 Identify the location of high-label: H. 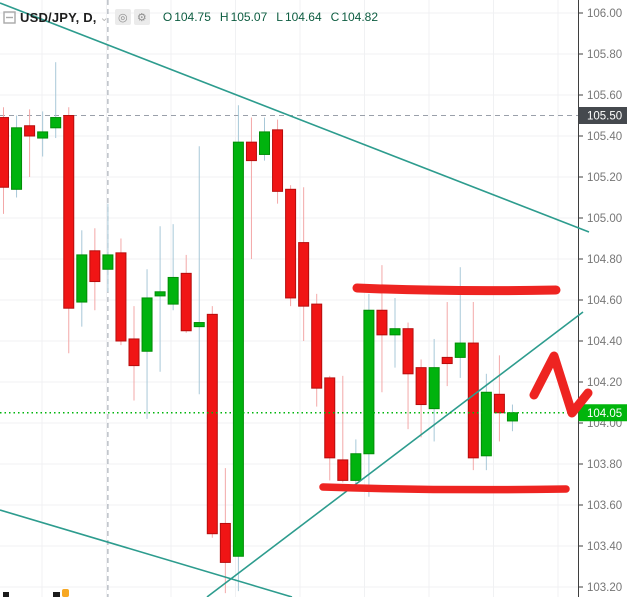
(224, 17).